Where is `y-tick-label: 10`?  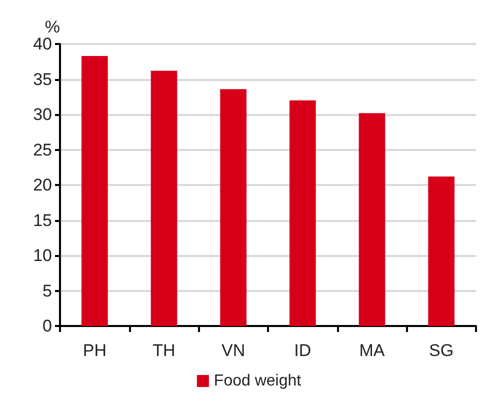 y-tick-label: 10 is located at coordinates (42, 255).